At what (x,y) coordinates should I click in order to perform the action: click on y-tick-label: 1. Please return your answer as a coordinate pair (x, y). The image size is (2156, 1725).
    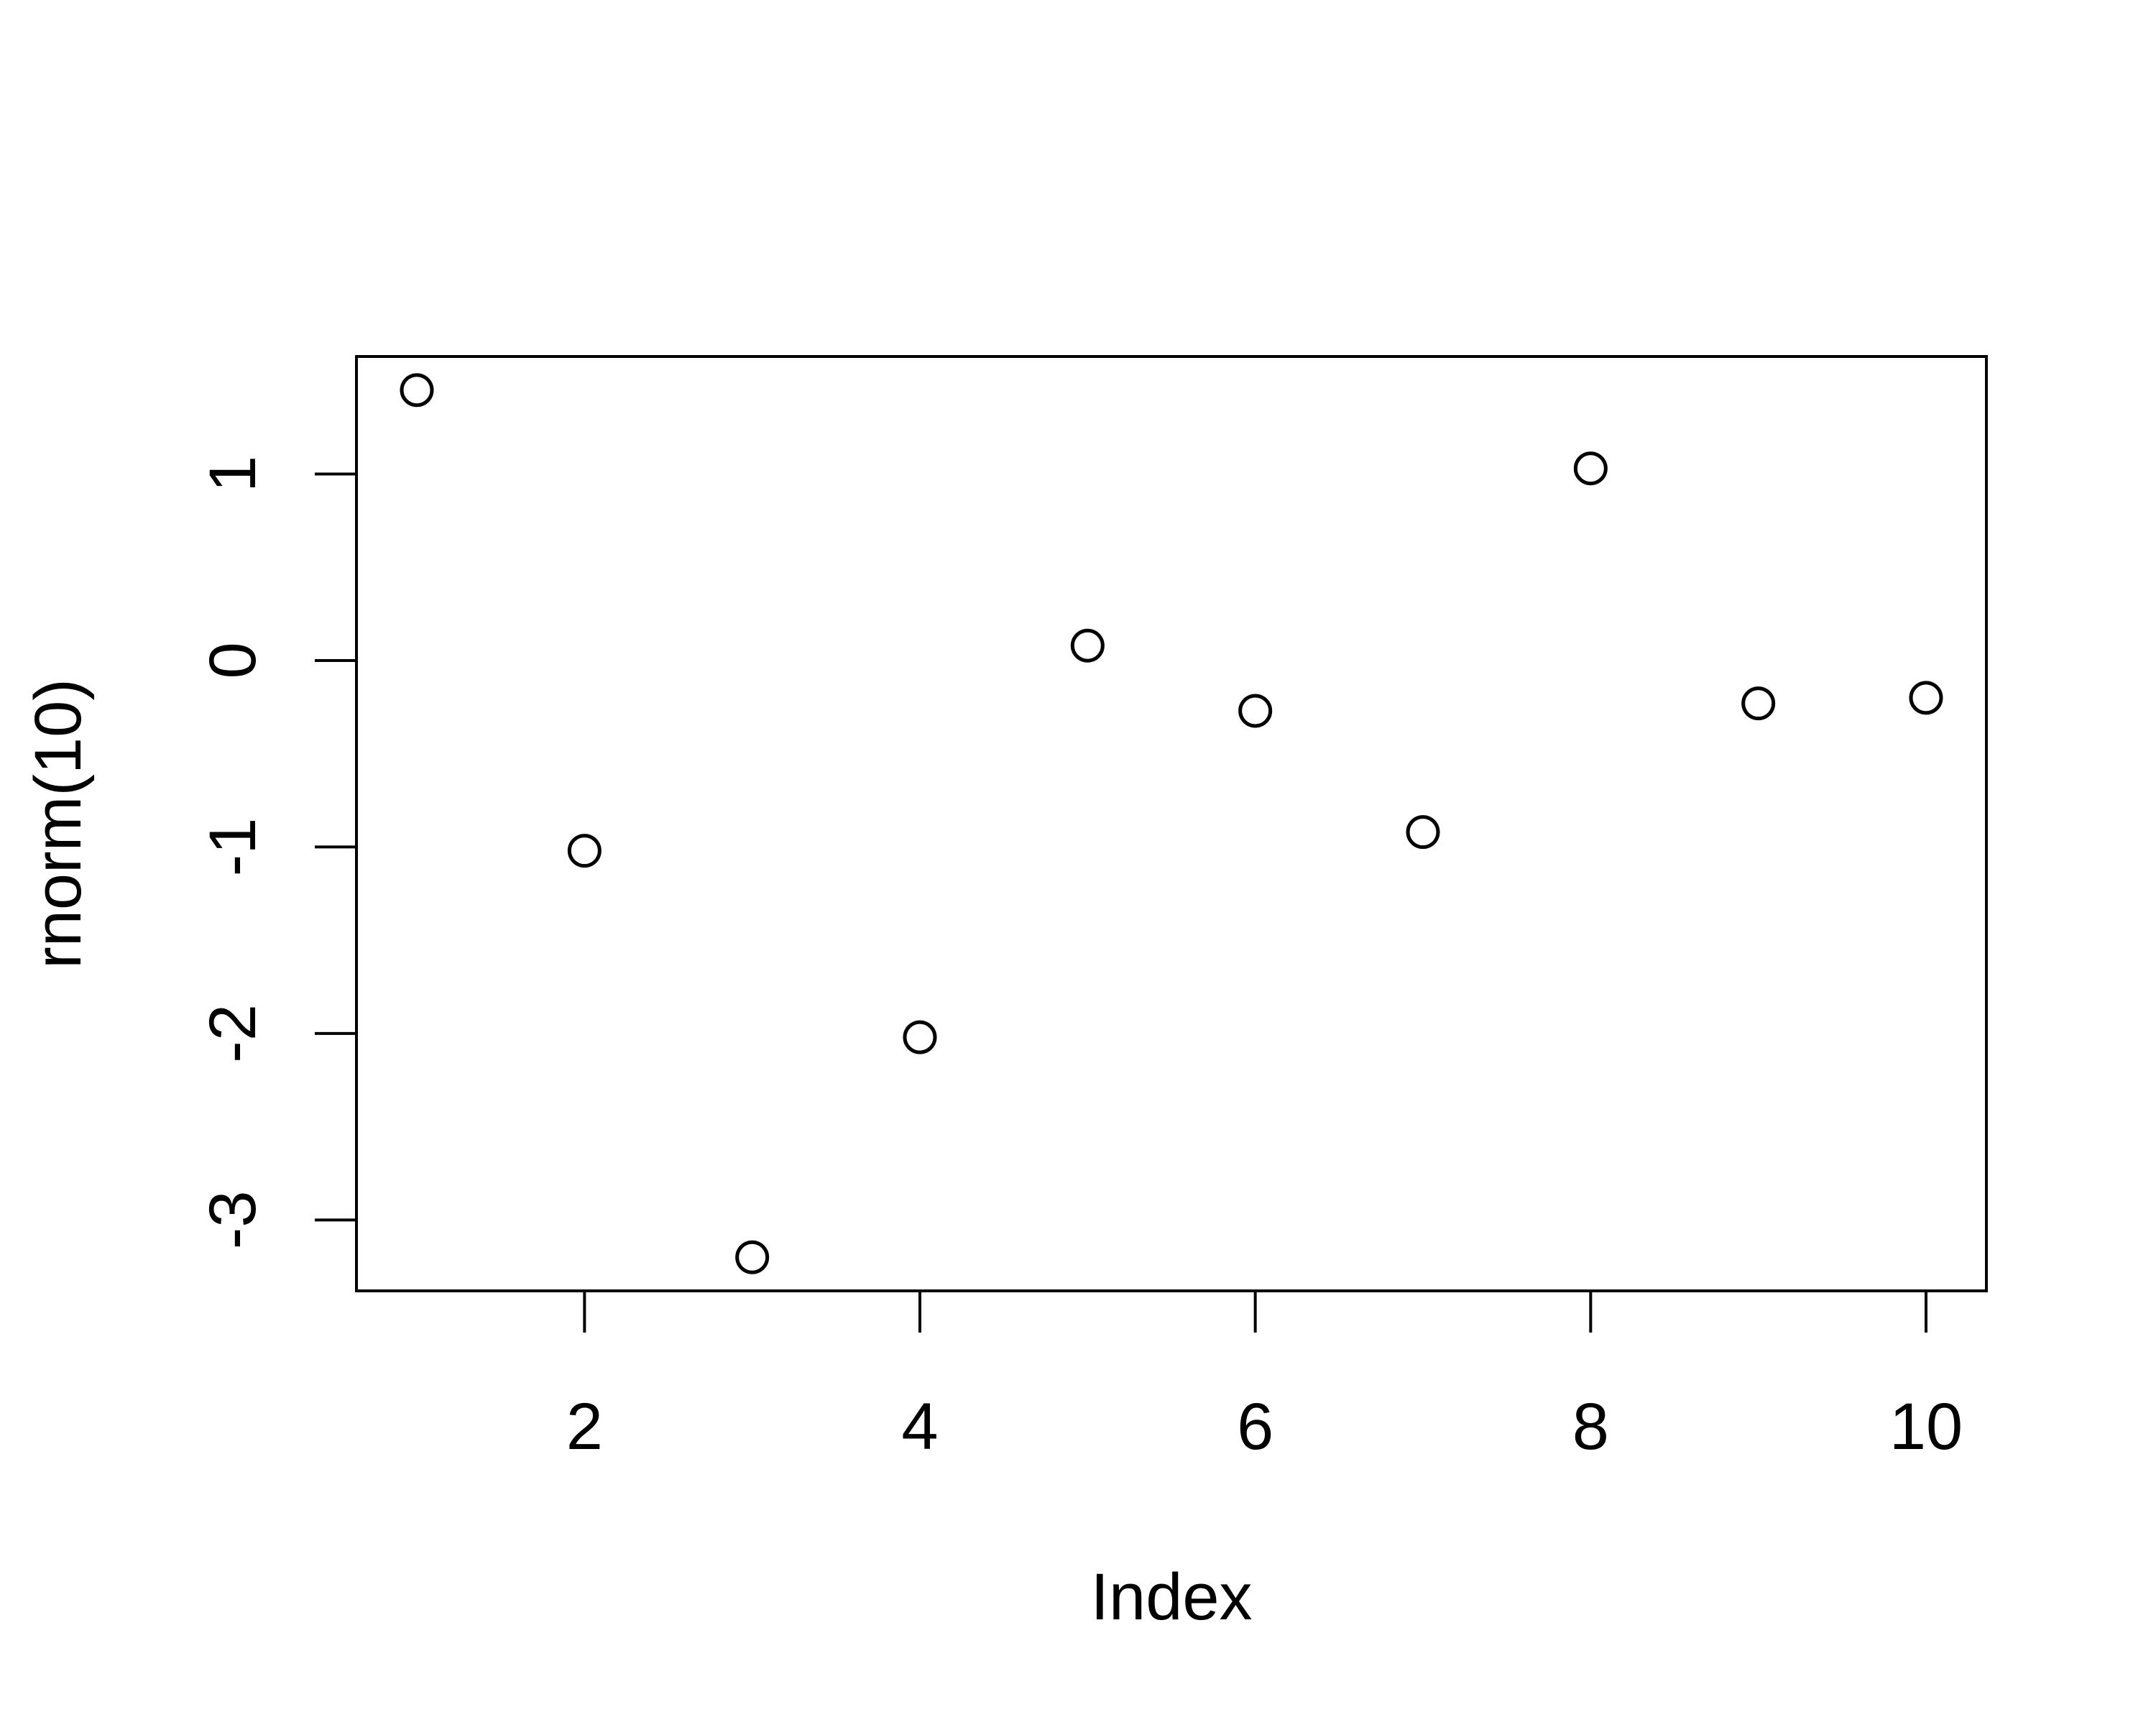
    Looking at the image, I should click on (233, 474).